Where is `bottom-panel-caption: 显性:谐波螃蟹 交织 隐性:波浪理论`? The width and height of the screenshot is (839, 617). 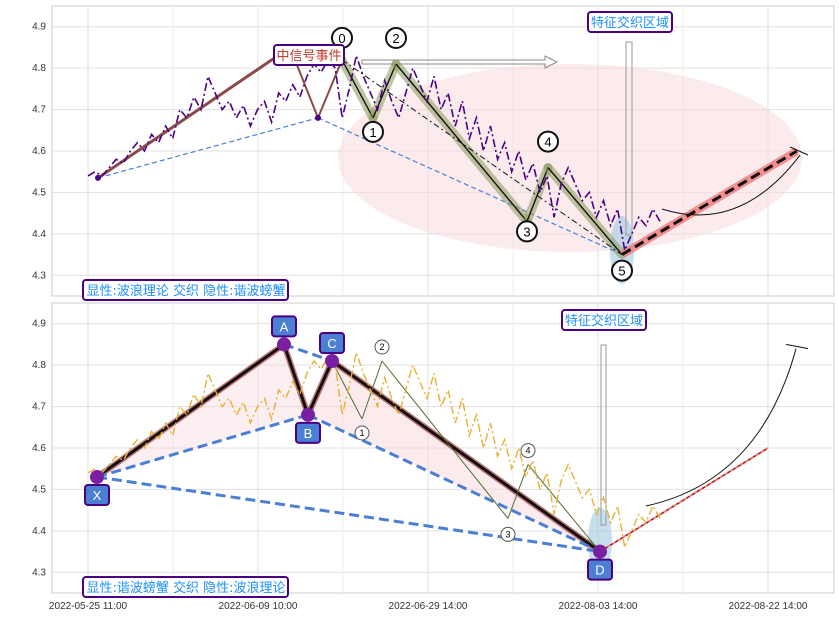 bottom-panel-caption: 显性:谐波螃蟹 交织 隐性:波浪理论 is located at coordinates (185, 588).